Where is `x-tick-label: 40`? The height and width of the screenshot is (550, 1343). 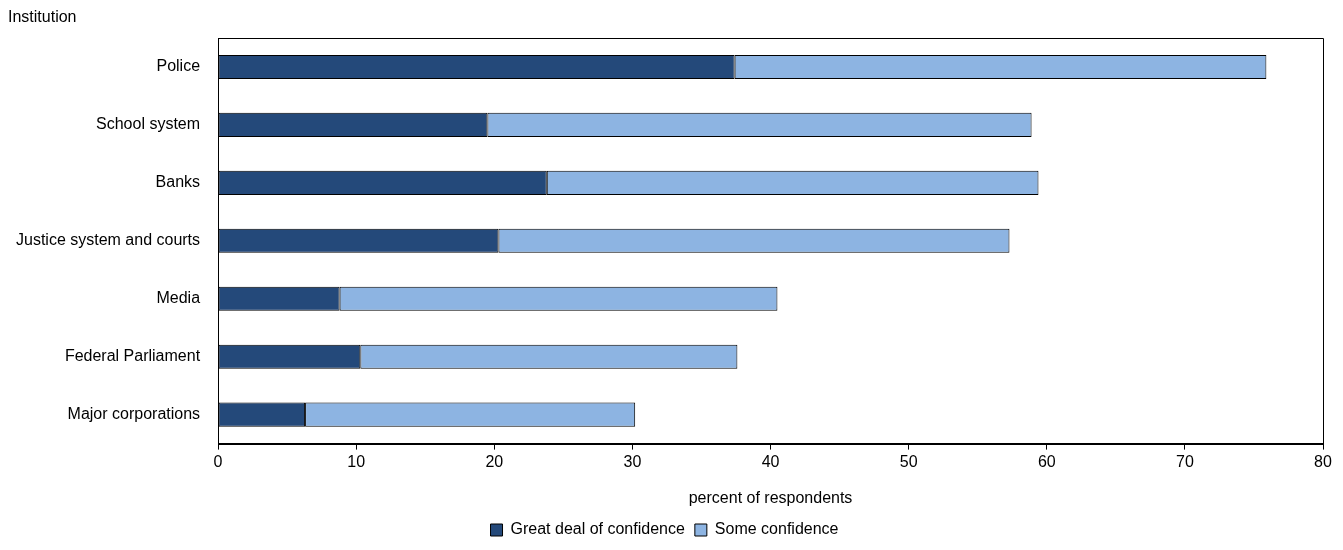 x-tick-label: 40 is located at coordinates (770, 461).